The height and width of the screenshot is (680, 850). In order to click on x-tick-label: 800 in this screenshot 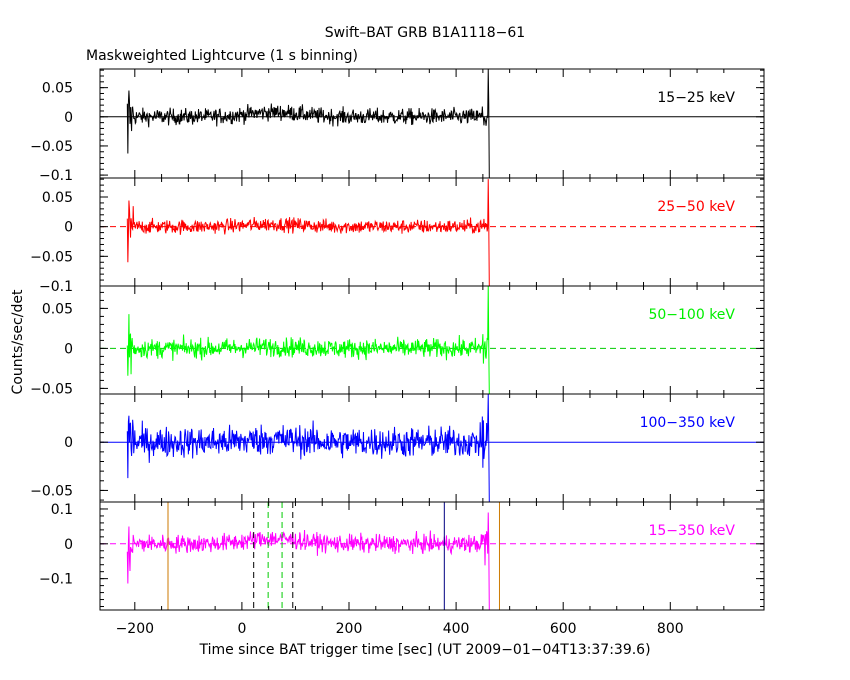, I will do `click(670, 629)`.